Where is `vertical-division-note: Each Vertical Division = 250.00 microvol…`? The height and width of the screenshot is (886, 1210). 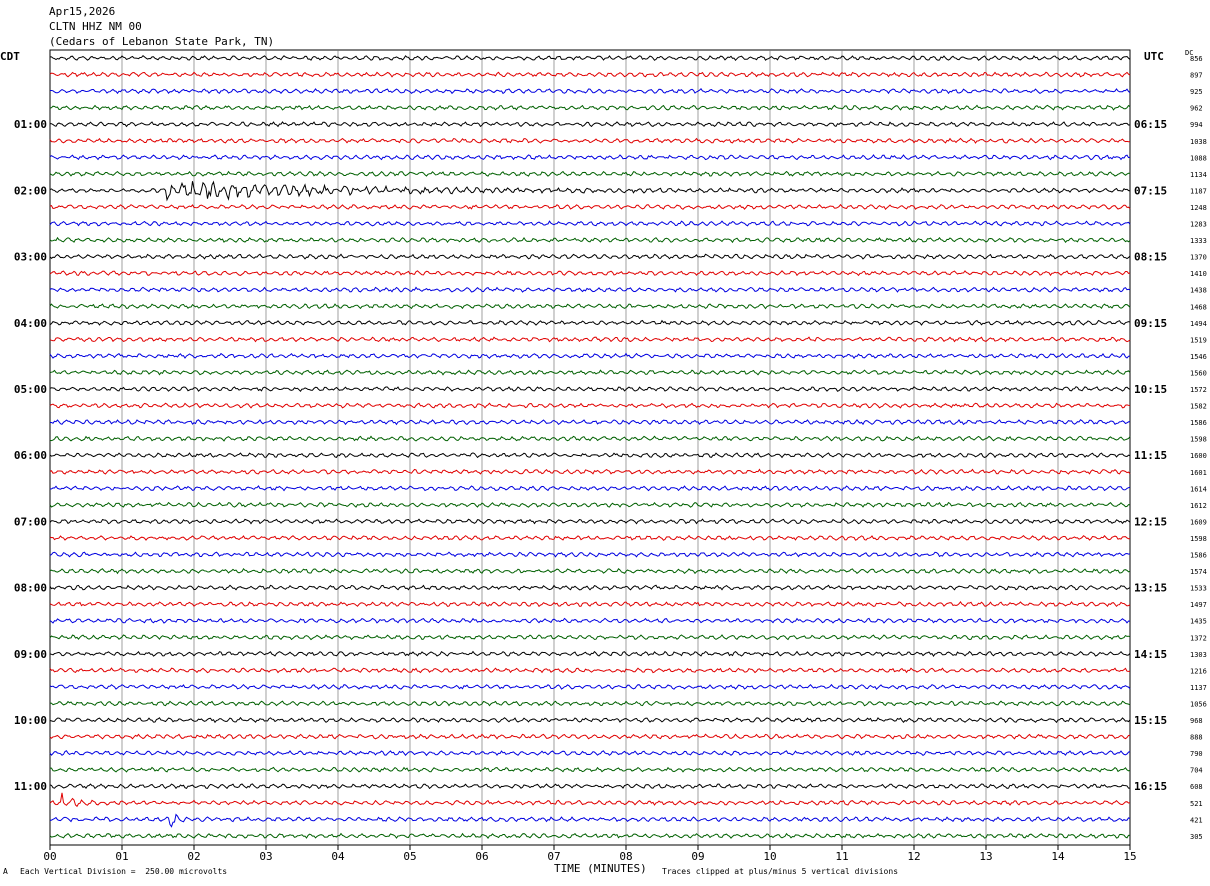 vertical-division-note: Each Vertical Division = 250.00 microvol… is located at coordinates (124, 871).